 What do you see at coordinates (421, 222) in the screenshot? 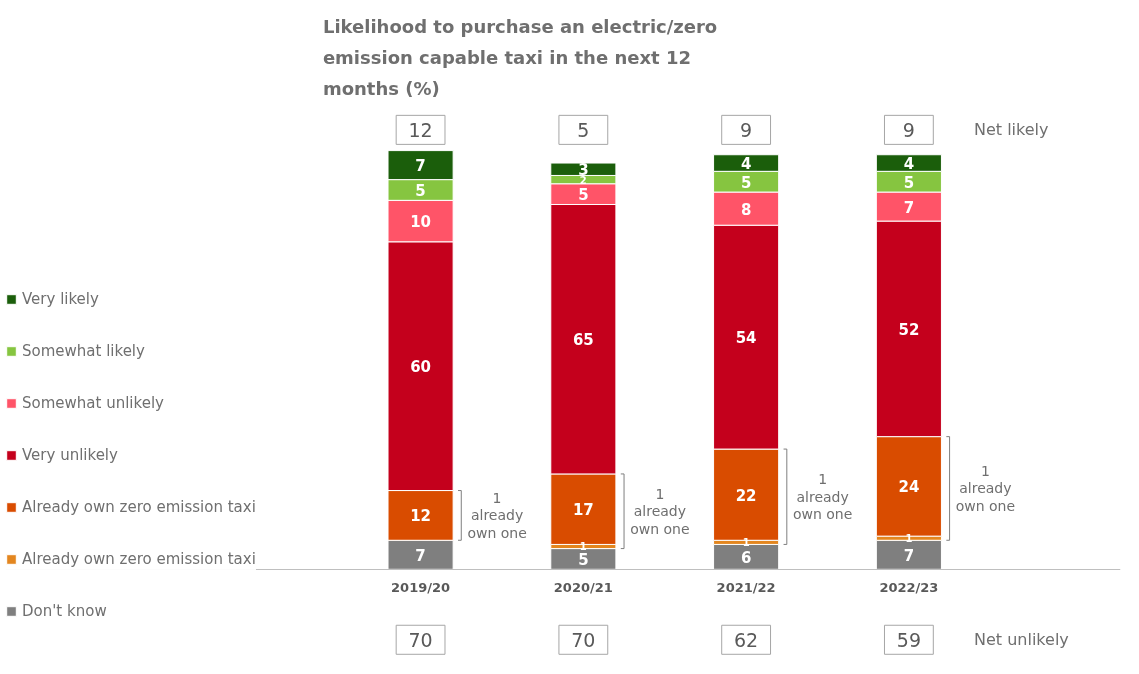
I see `data-label: 10` at bounding box center [421, 222].